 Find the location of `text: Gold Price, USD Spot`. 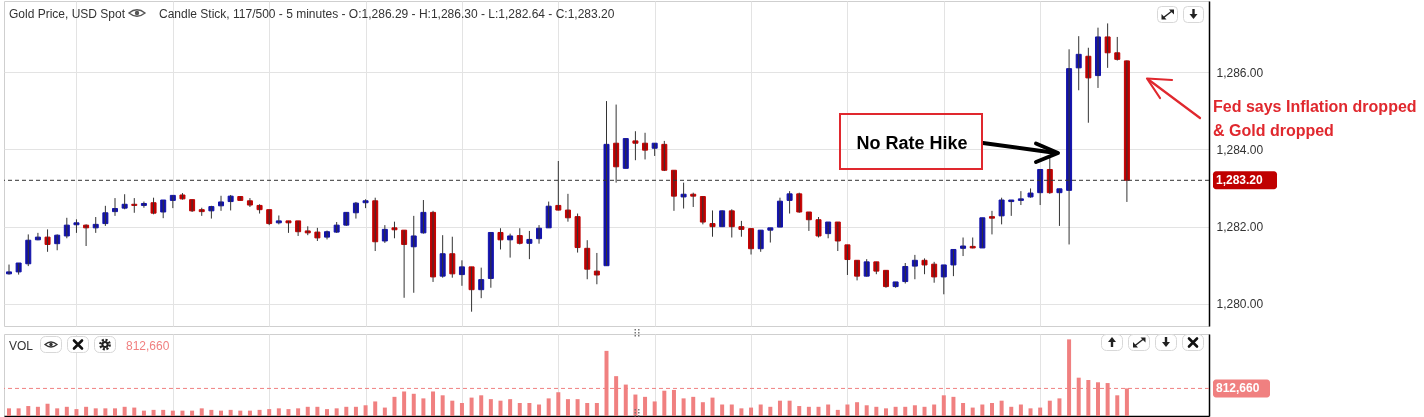

text: Gold Price, USD Spot is located at coordinates (67, 14).